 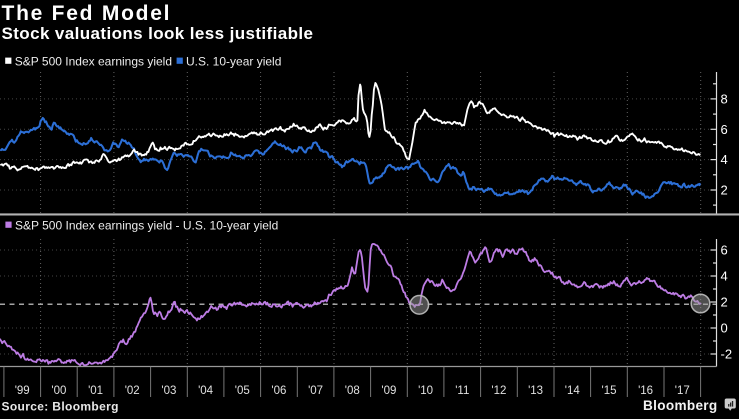 I want to click on svg-text: '05, so click(x=242, y=391).